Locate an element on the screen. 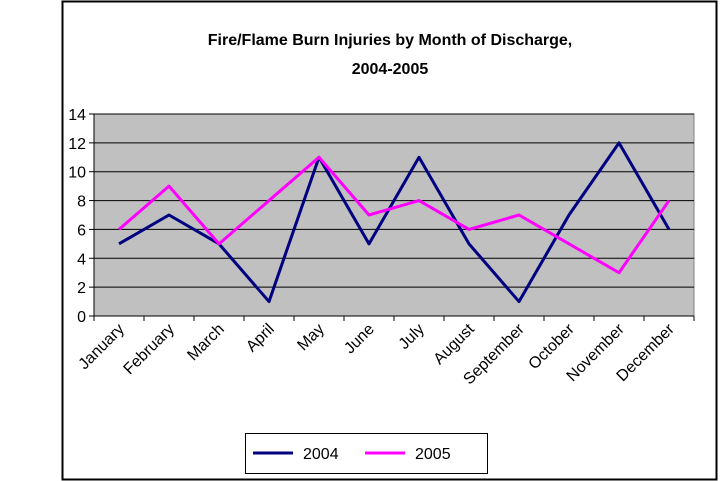  y-tick-label: 14 is located at coordinates (77, 115).